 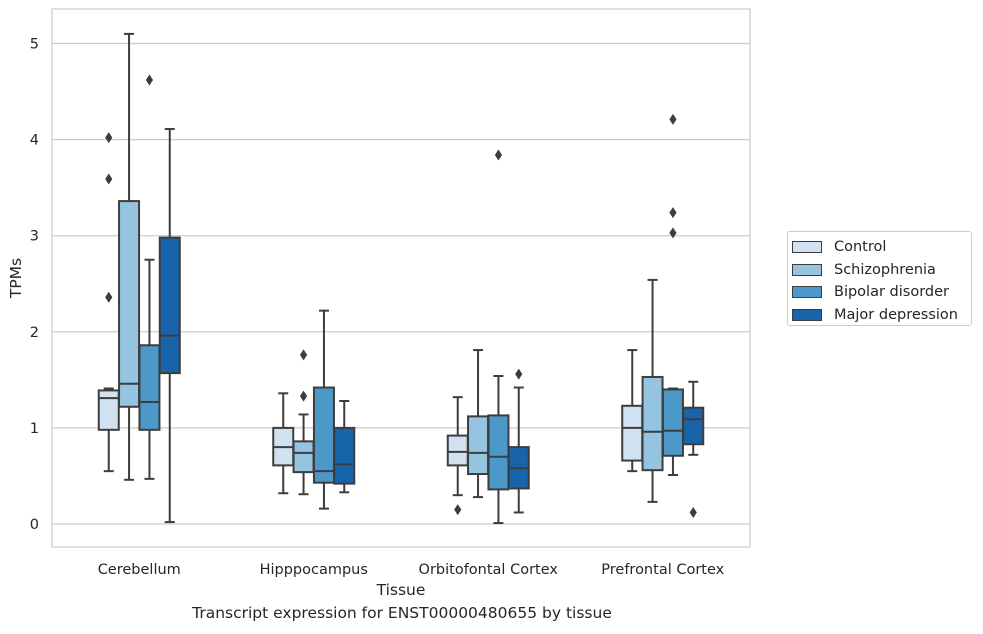 What do you see at coordinates (34, 237) in the screenshot?
I see `y-tick-label-3: 3` at bounding box center [34, 237].